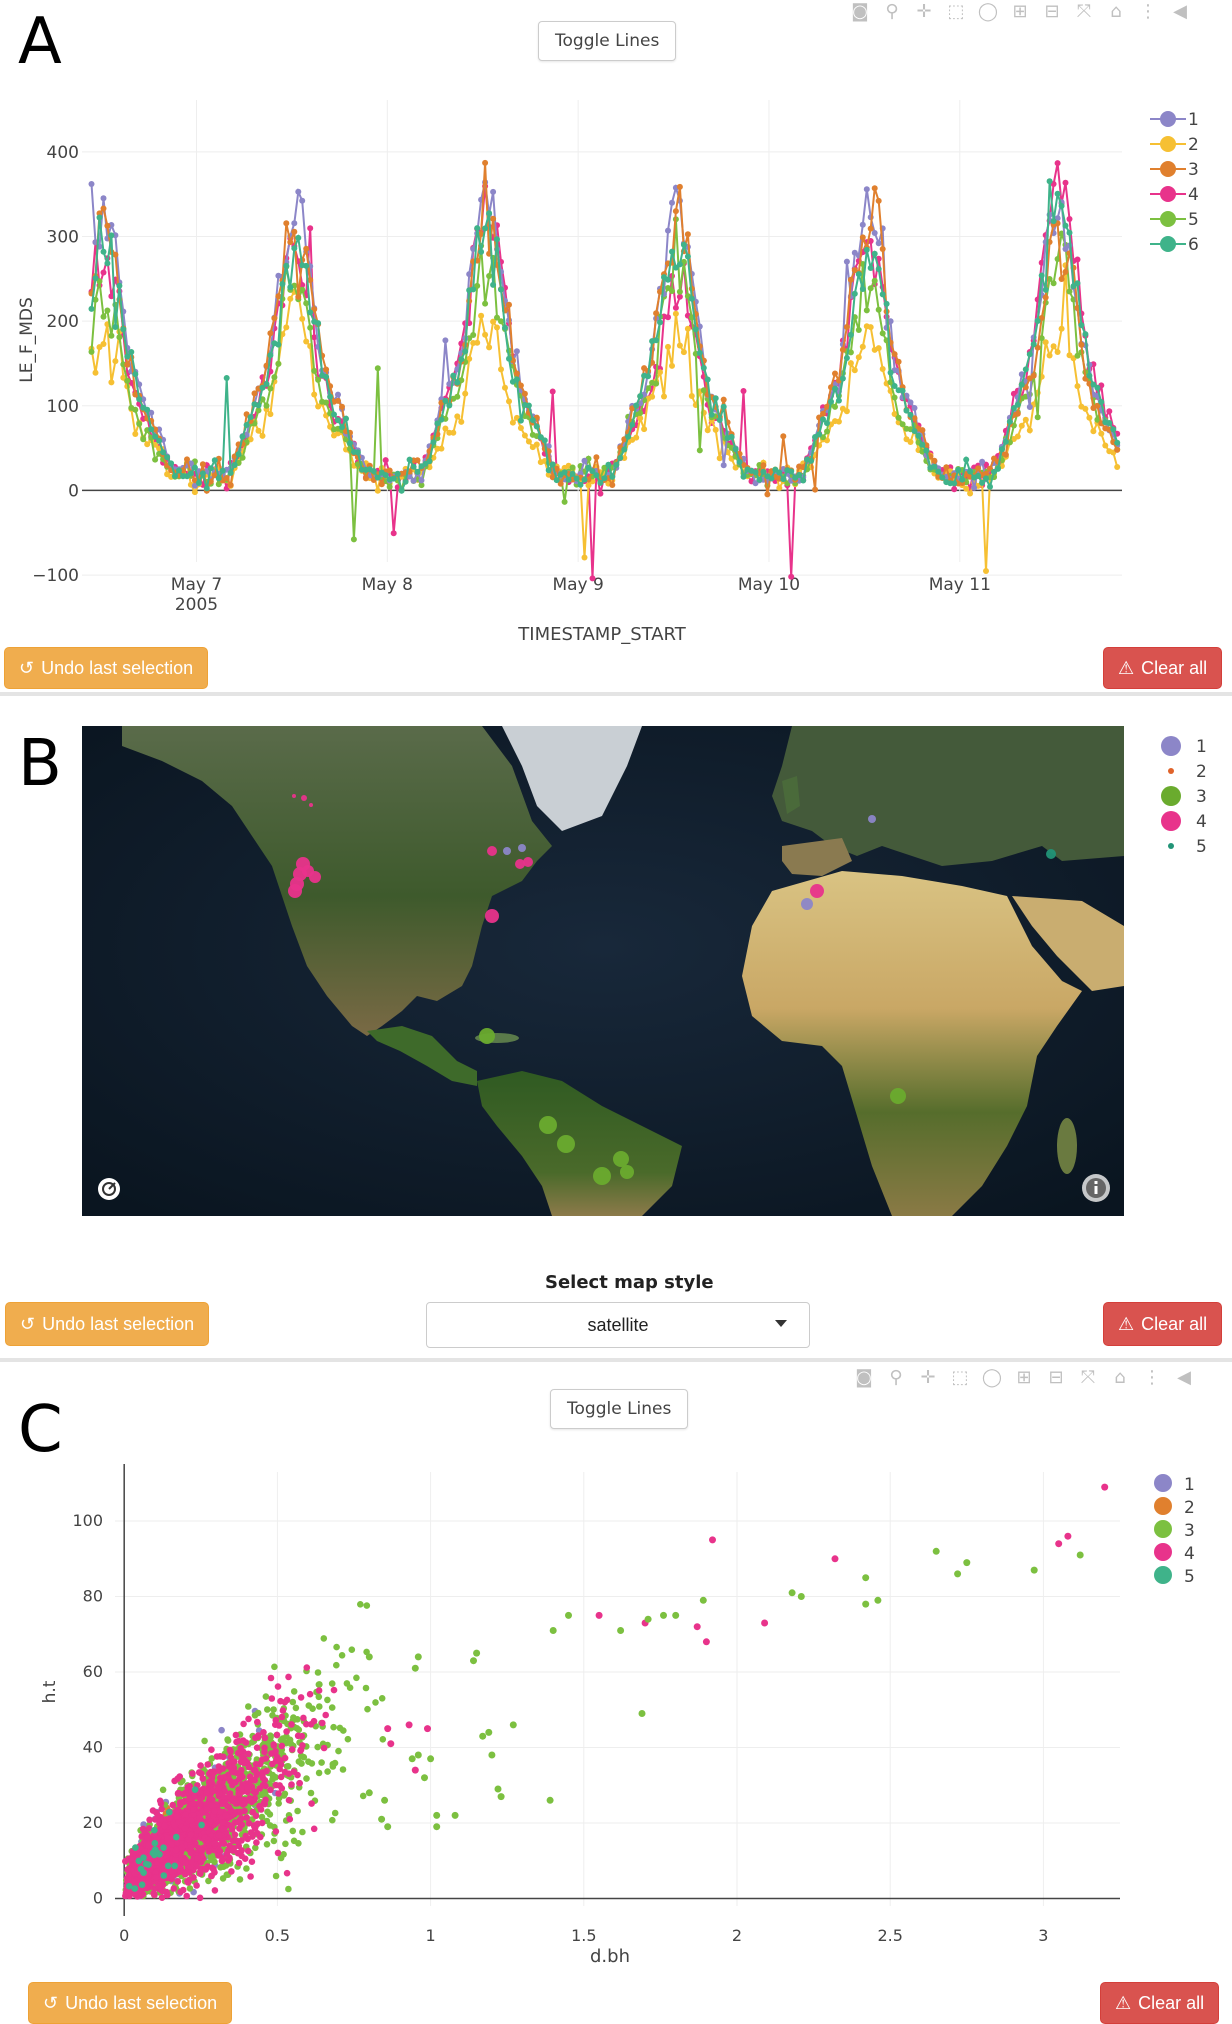 The width and height of the screenshot is (1232, 2024). I want to click on compass-icon, so click(109, 1189).